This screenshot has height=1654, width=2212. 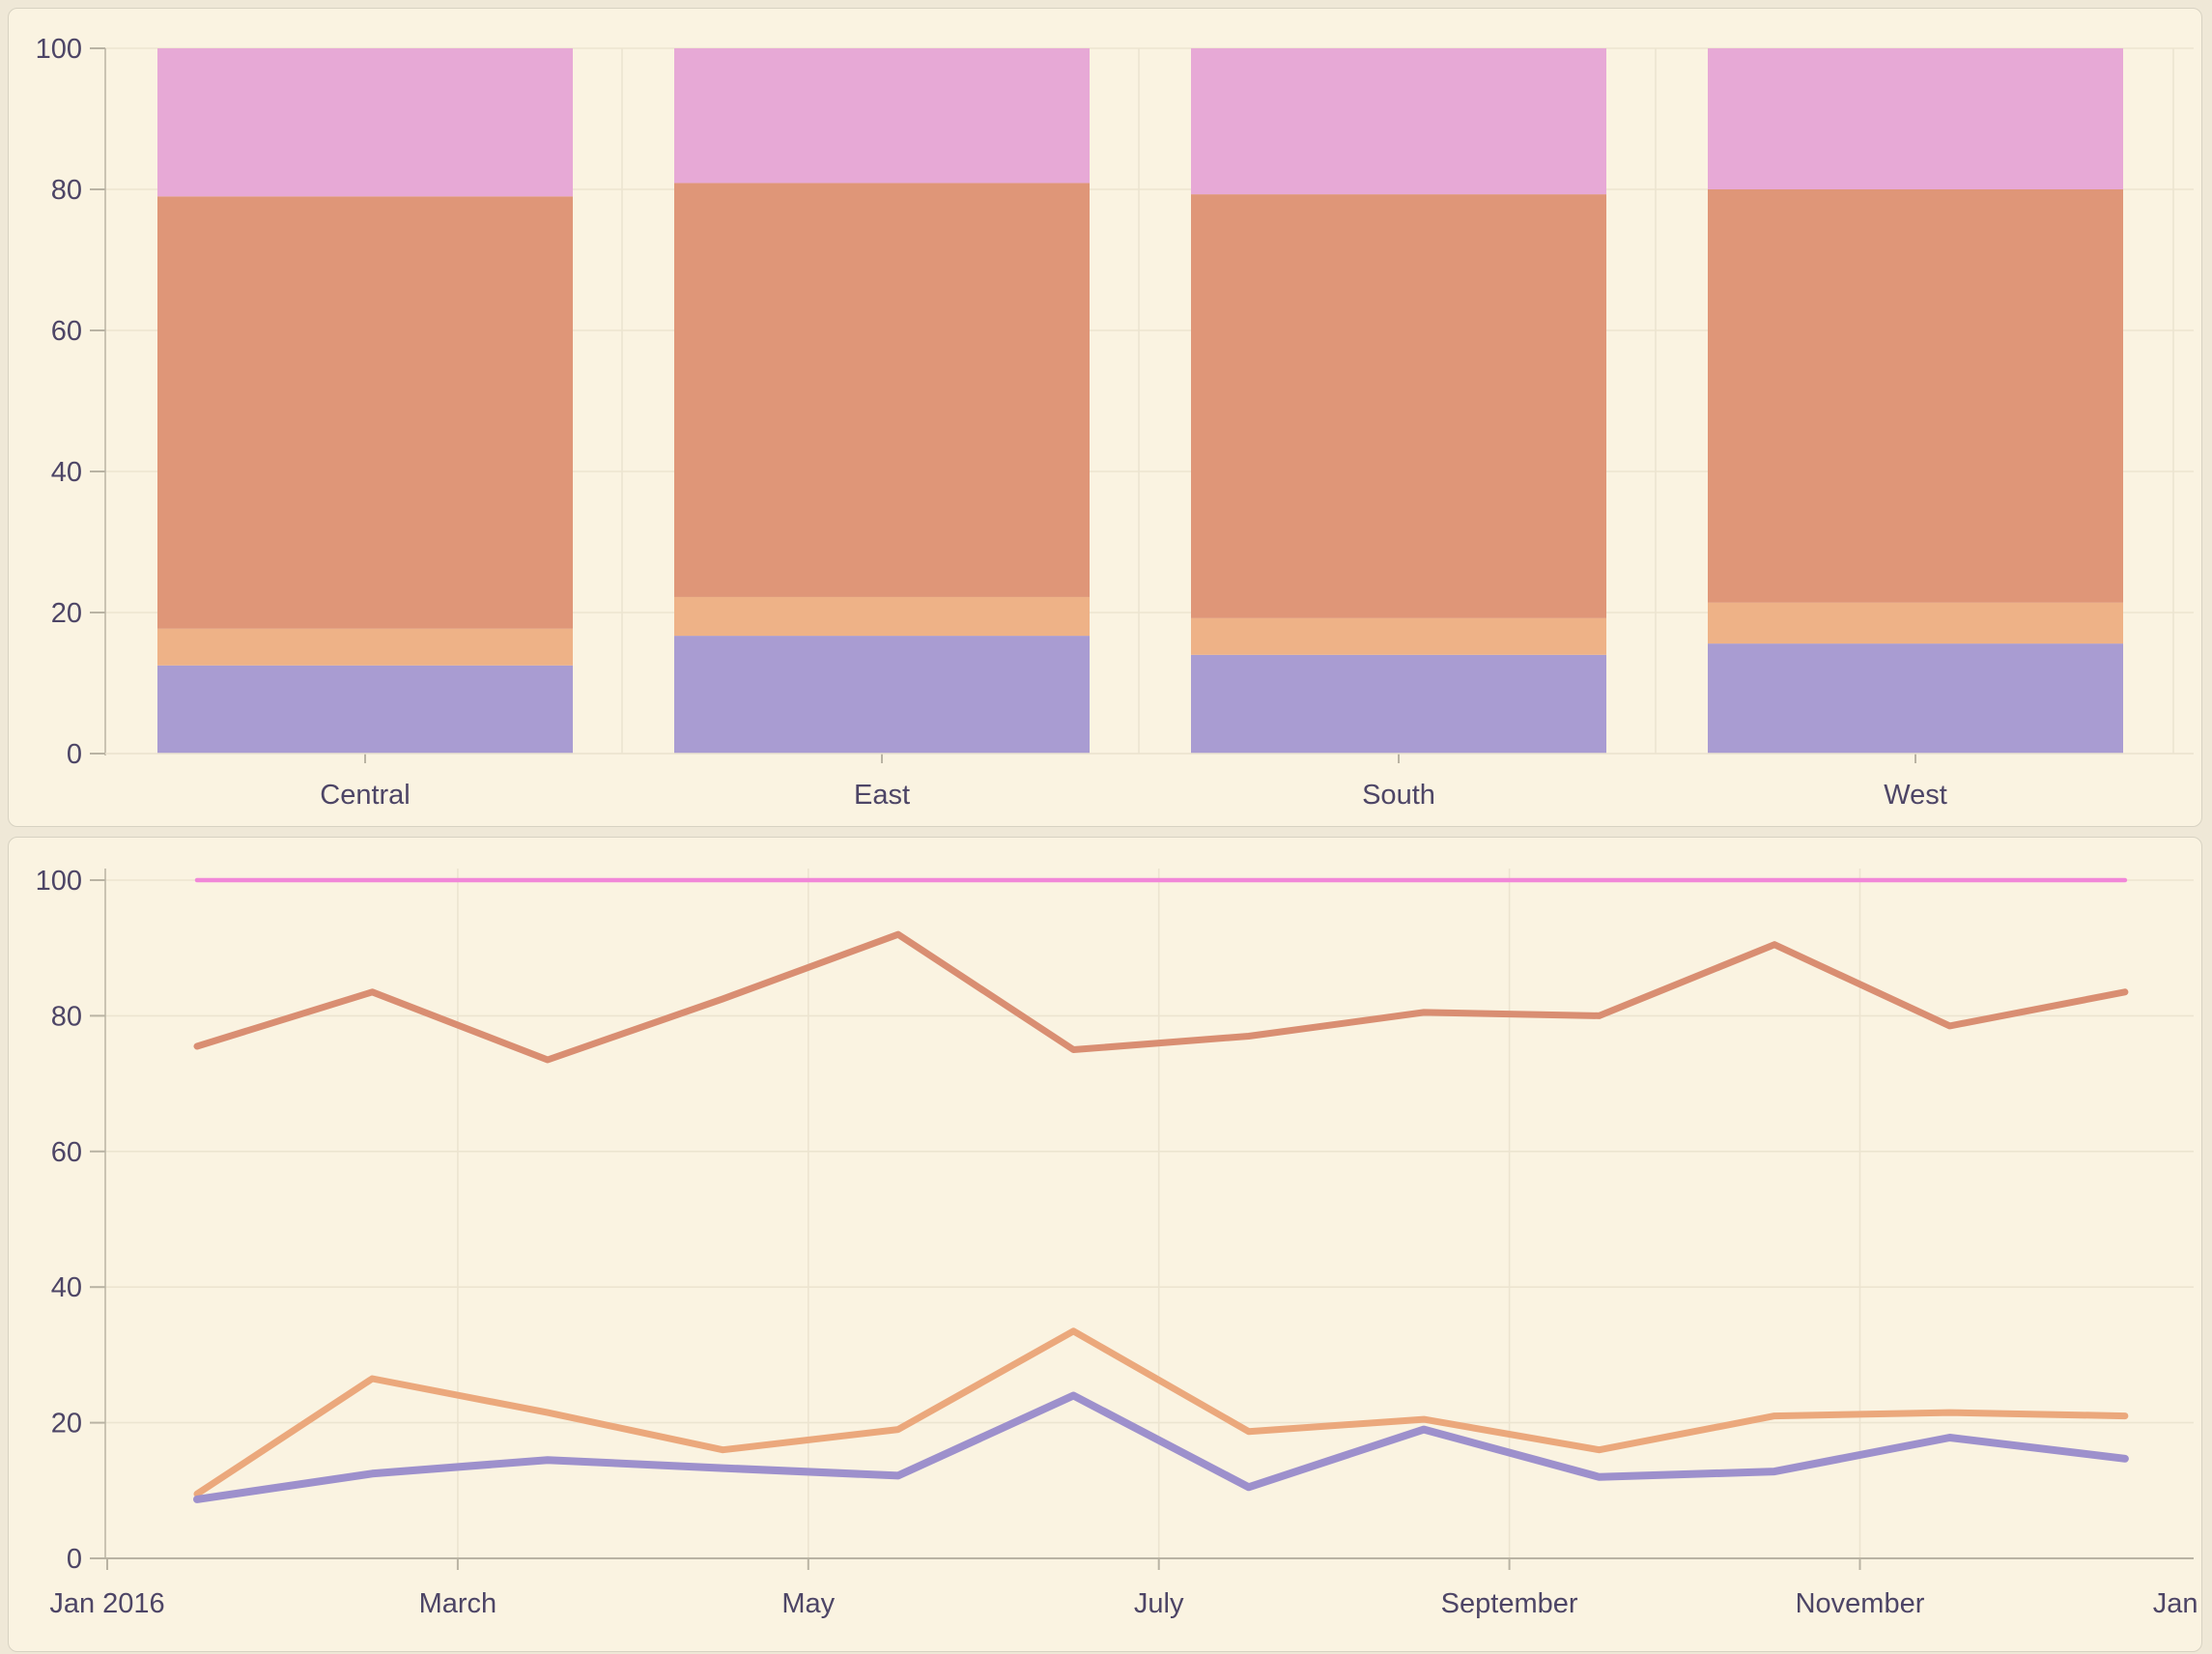 What do you see at coordinates (365, 647) in the screenshot?
I see `bar-segment-central-orange` at bounding box center [365, 647].